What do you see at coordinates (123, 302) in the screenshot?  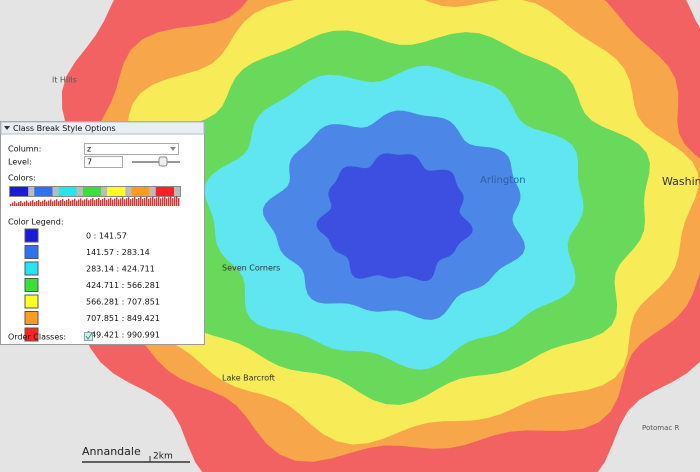 I see `legend-range: 566.281 : 707.851` at bounding box center [123, 302].